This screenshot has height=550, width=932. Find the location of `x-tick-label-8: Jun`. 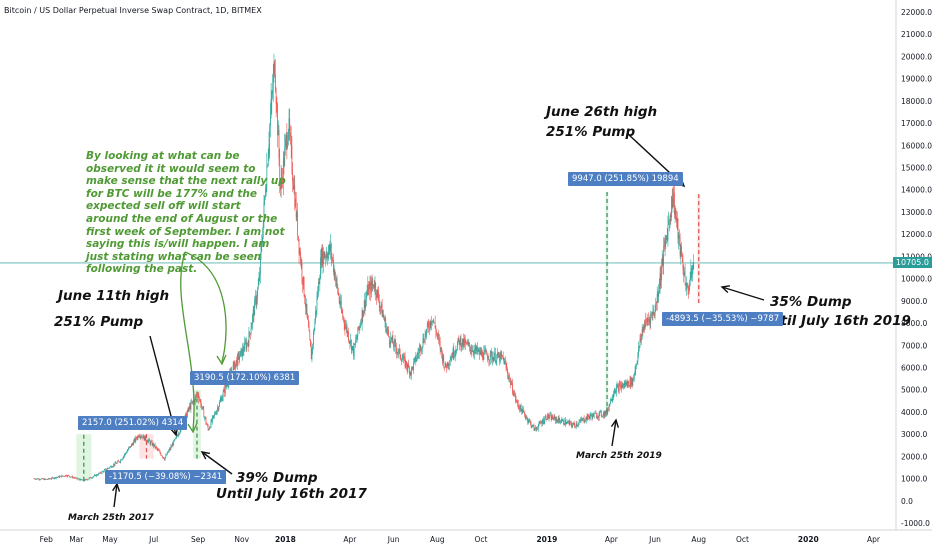

x-tick-label-8: Jun is located at coordinates (393, 539).